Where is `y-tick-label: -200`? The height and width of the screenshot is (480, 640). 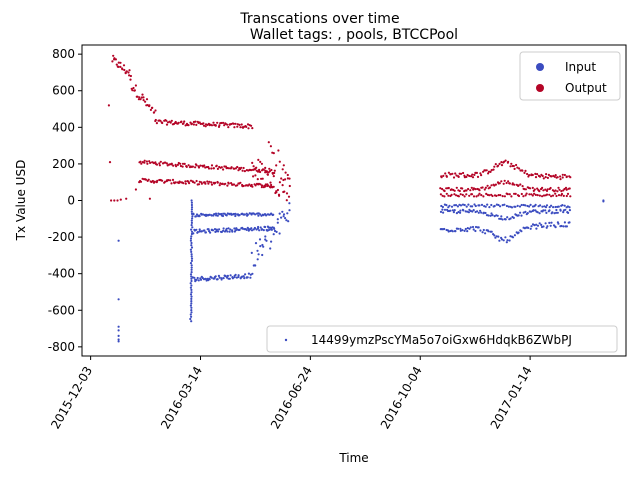 y-tick-label: -200 is located at coordinates (61, 237).